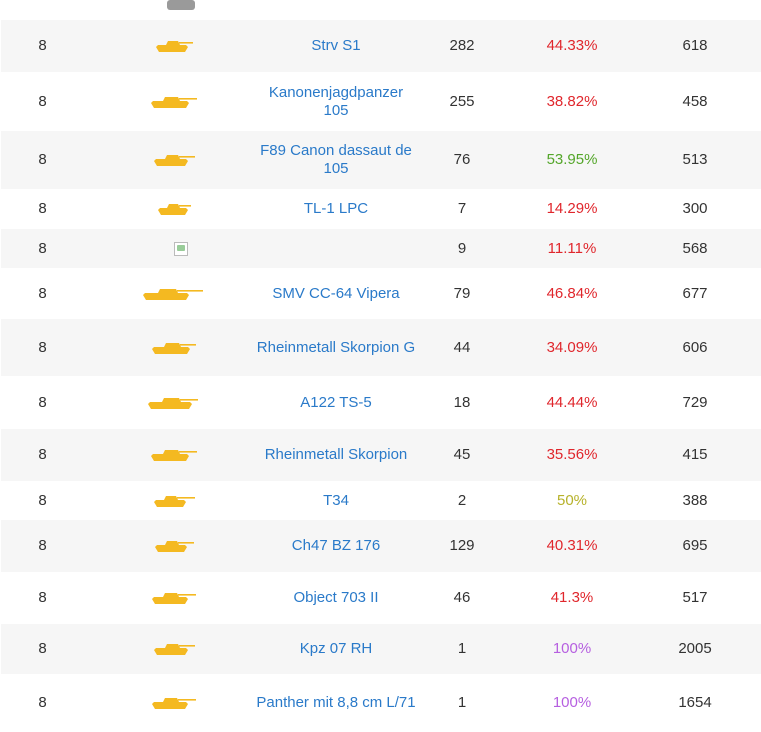  Describe the element at coordinates (462, 347) in the screenshot. I see `battles-cell: 44` at that location.